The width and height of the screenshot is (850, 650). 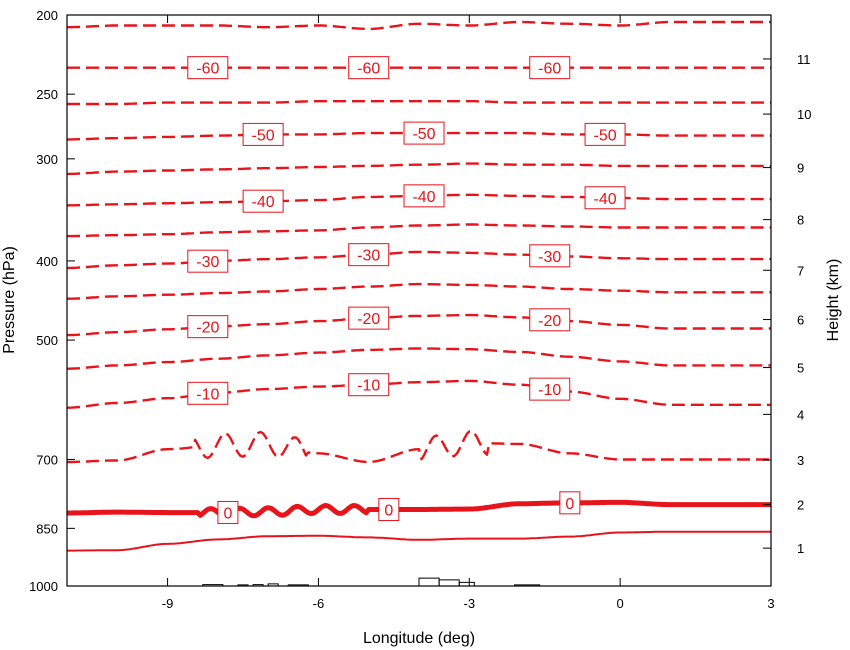 What do you see at coordinates (800, 168) in the screenshot?
I see `height-tick-label: 9` at bounding box center [800, 168].